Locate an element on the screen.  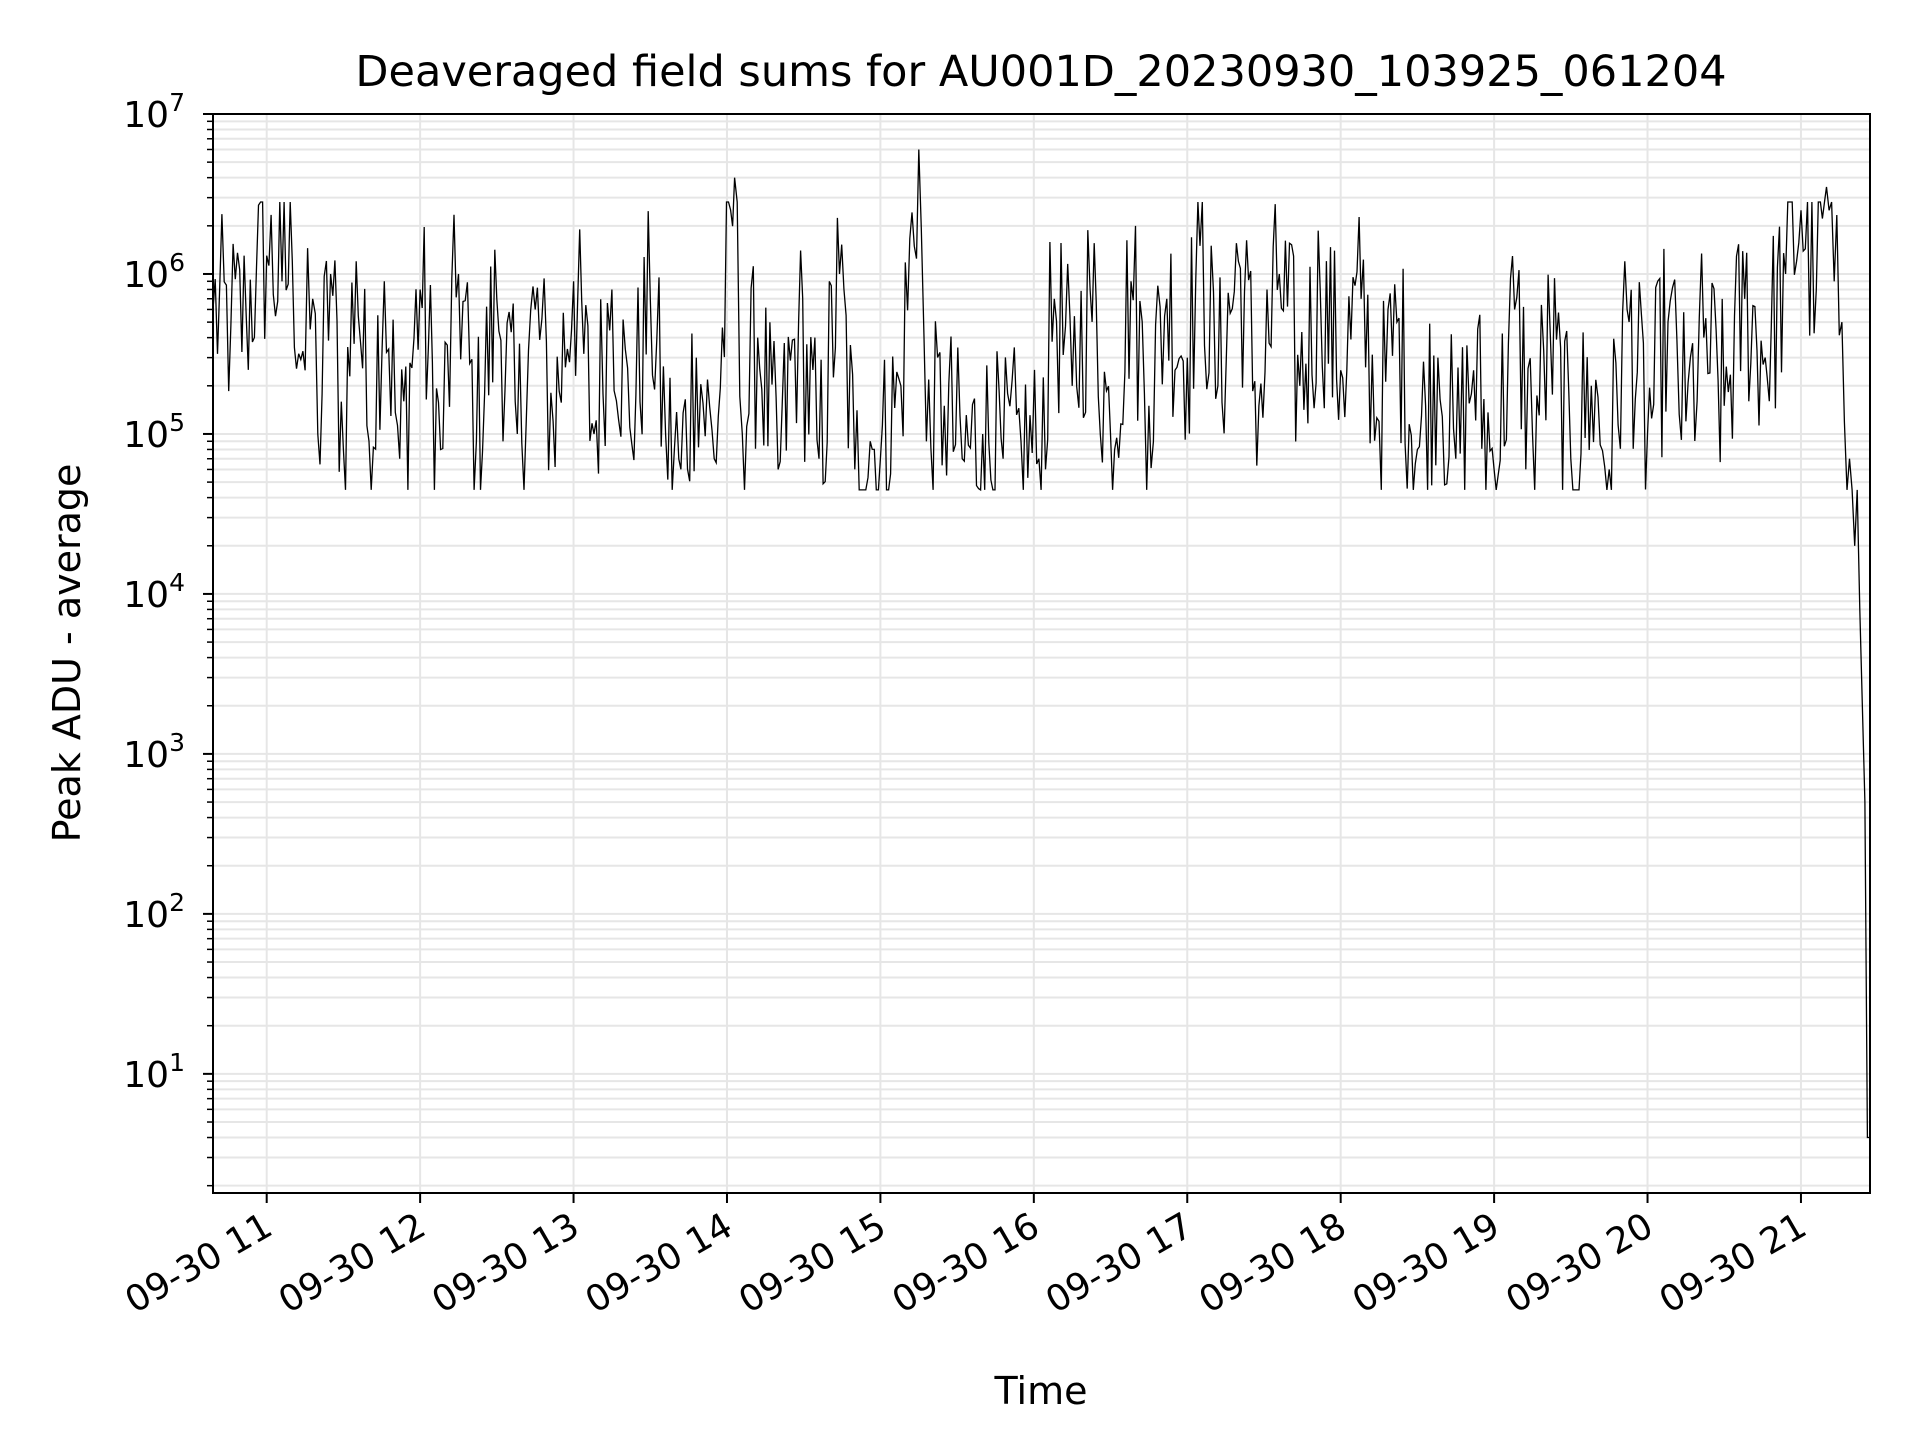
x-tick-label: 09-30 20 is located at coordinates (1579, 1263).